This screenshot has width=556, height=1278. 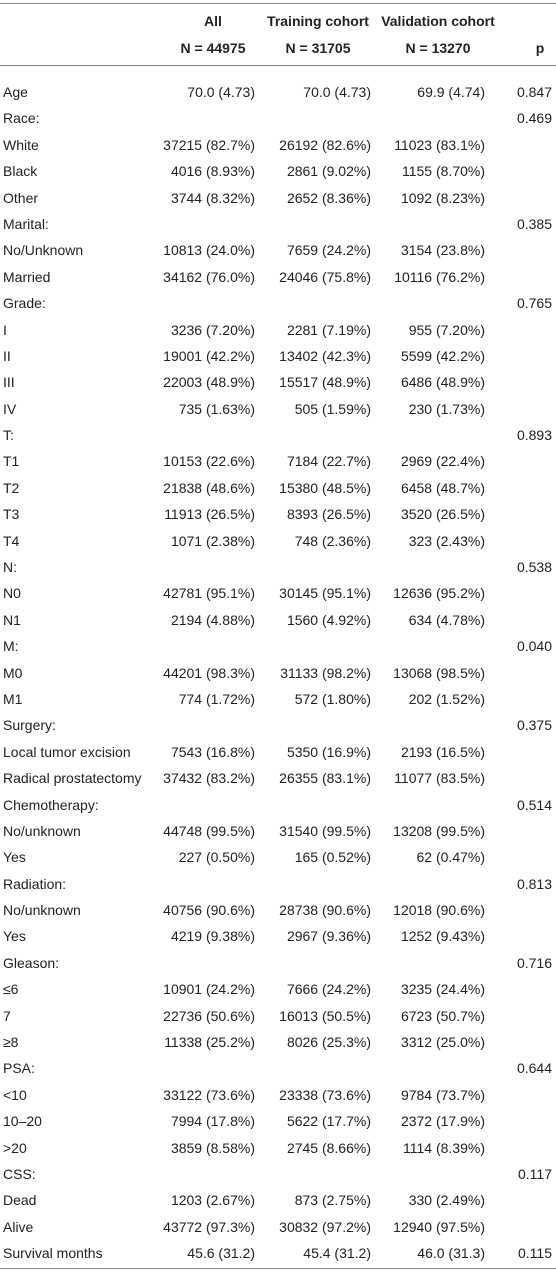 I want to click on row-label: No/unknown, so click(x=42, y=910).